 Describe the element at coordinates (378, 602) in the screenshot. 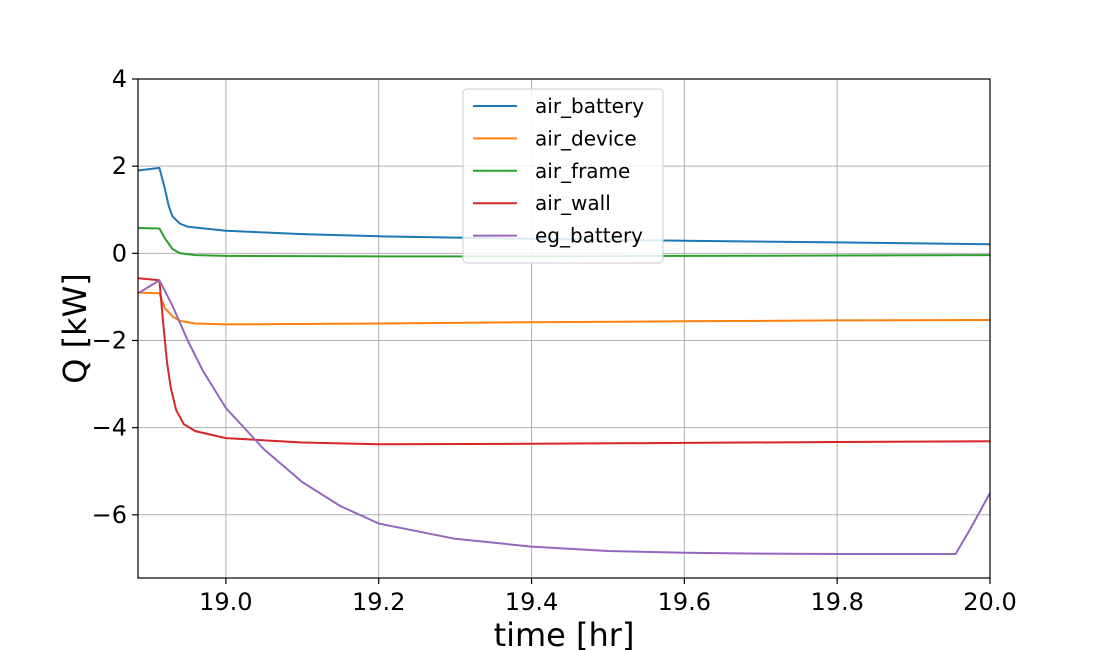

I see `x-tick-label: 19.2` at that location.